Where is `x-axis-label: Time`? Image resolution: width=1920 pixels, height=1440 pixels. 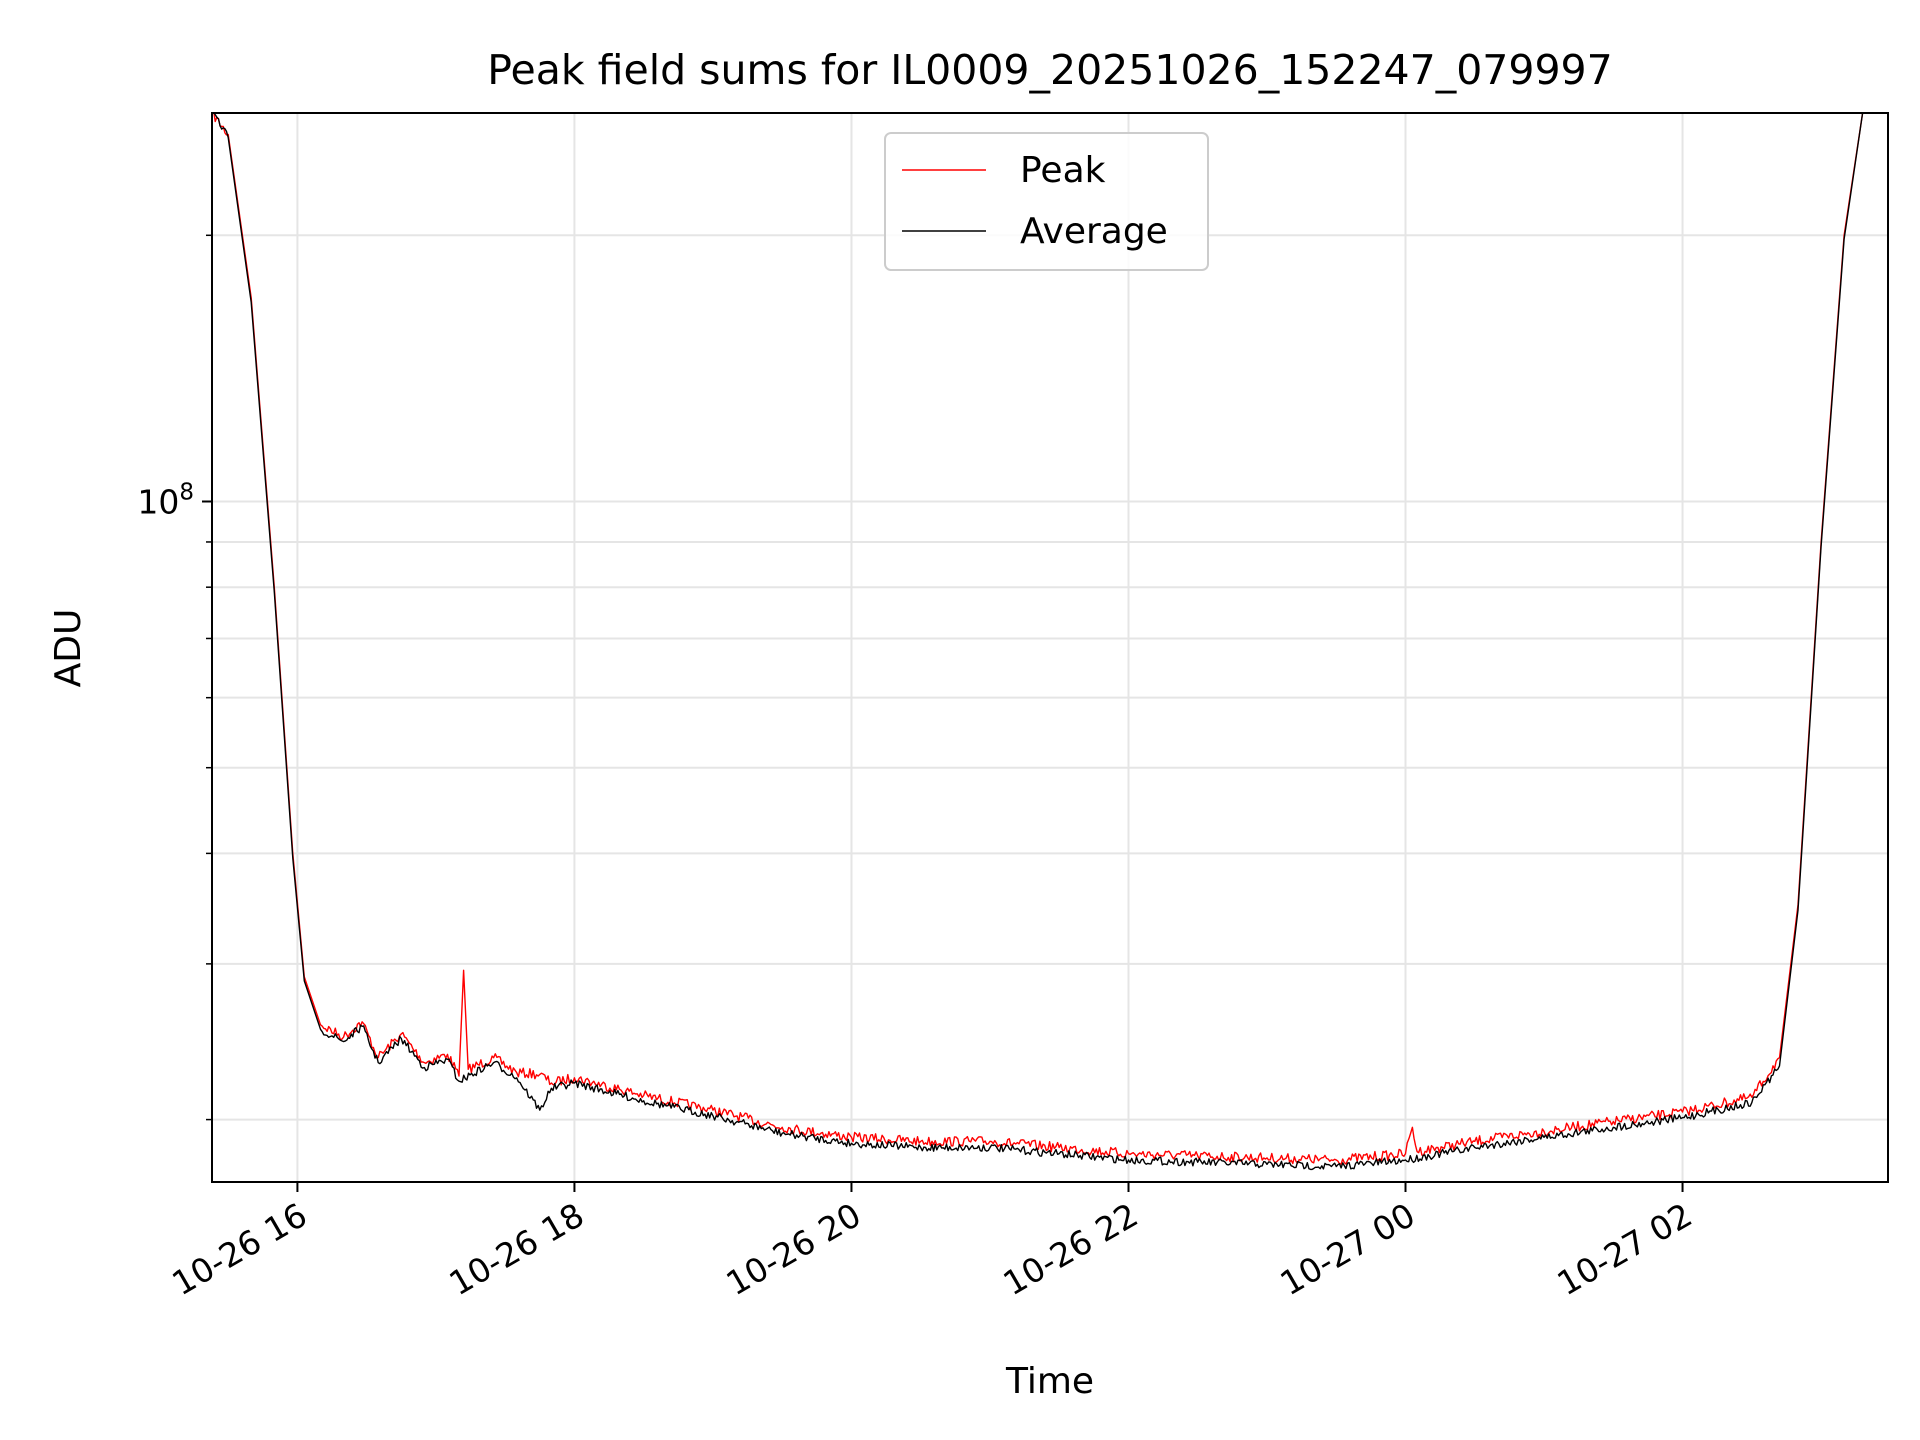 x-axis-label: Time is located at coordinates (1049, 1381).